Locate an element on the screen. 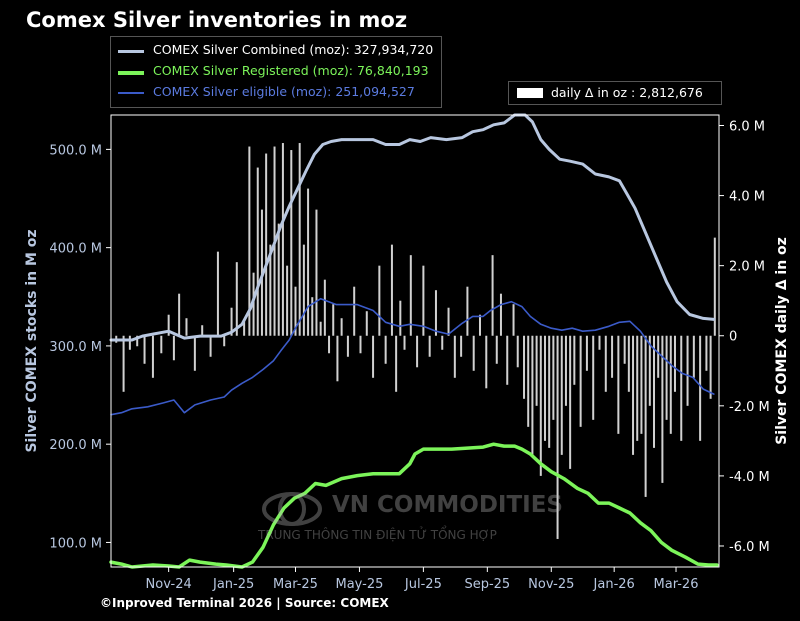 The width and height of the screenshot is (800, 621). x-tick-label: Jan-25 is located at coordinates (233, 584).